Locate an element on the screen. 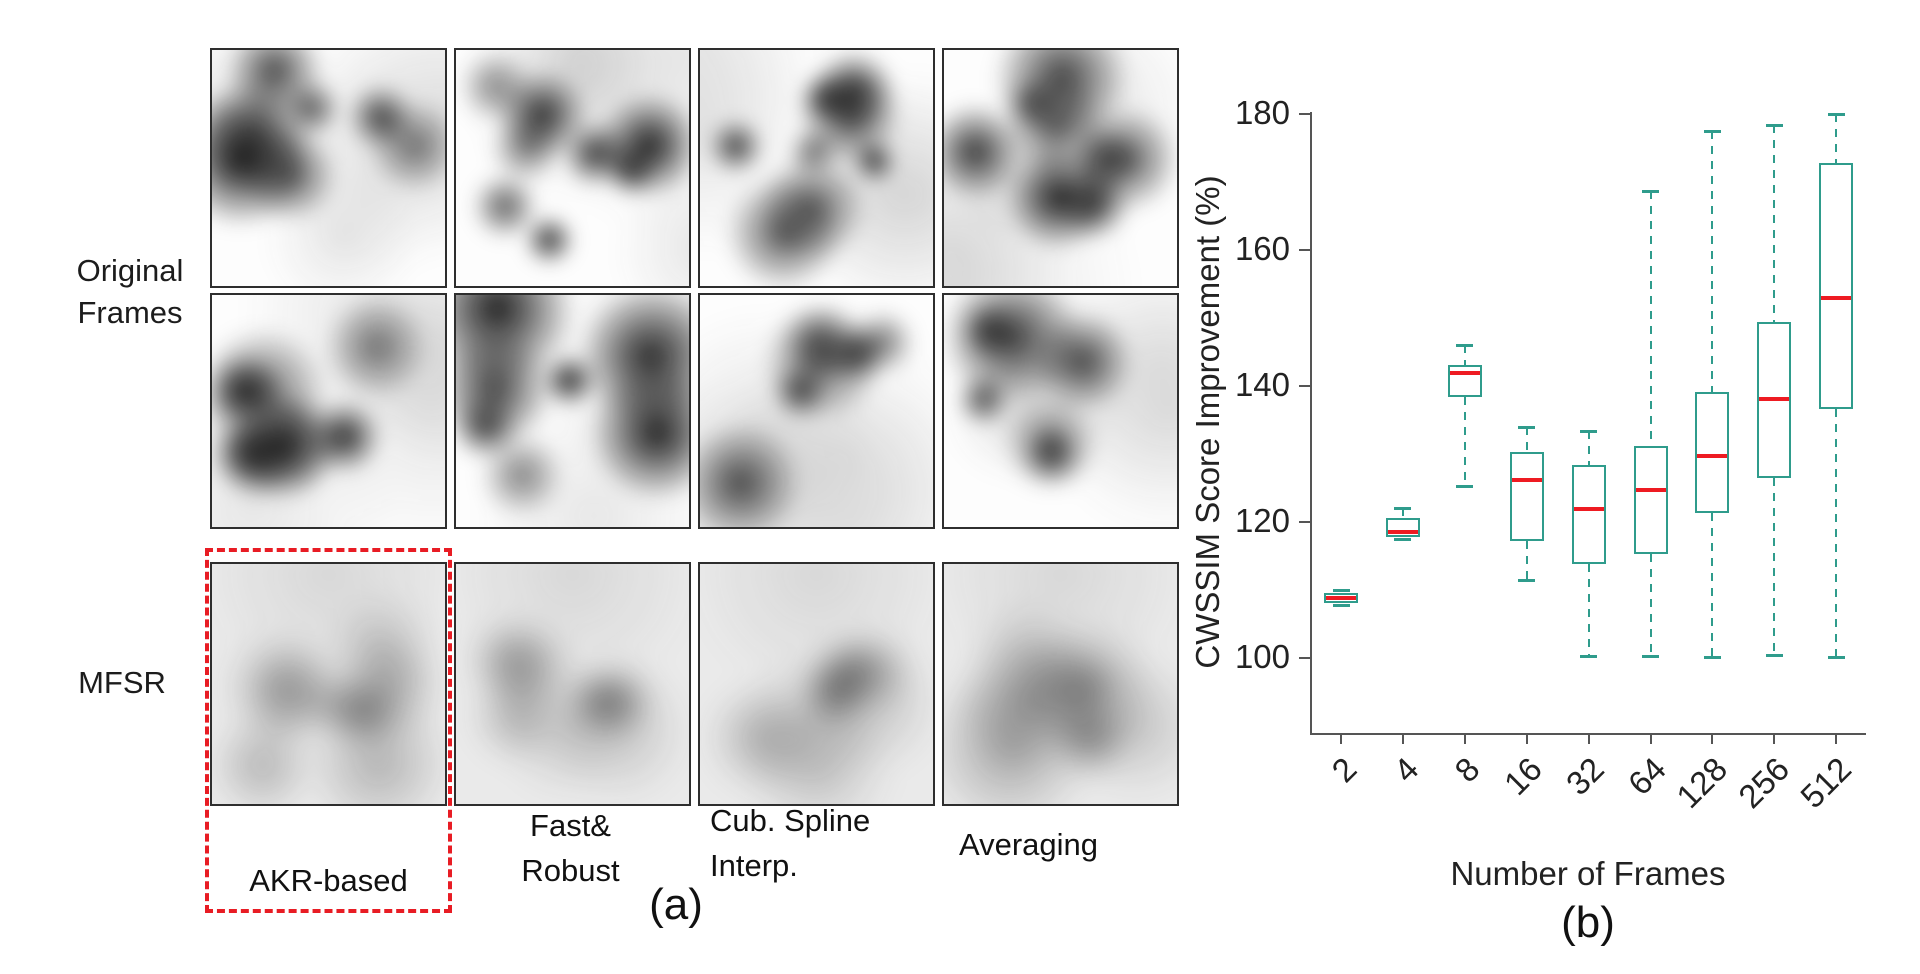 This screenshot has width=1920, height=974. column-label-fast-robust: Fast& Robust is located at coordinates (570, 848).